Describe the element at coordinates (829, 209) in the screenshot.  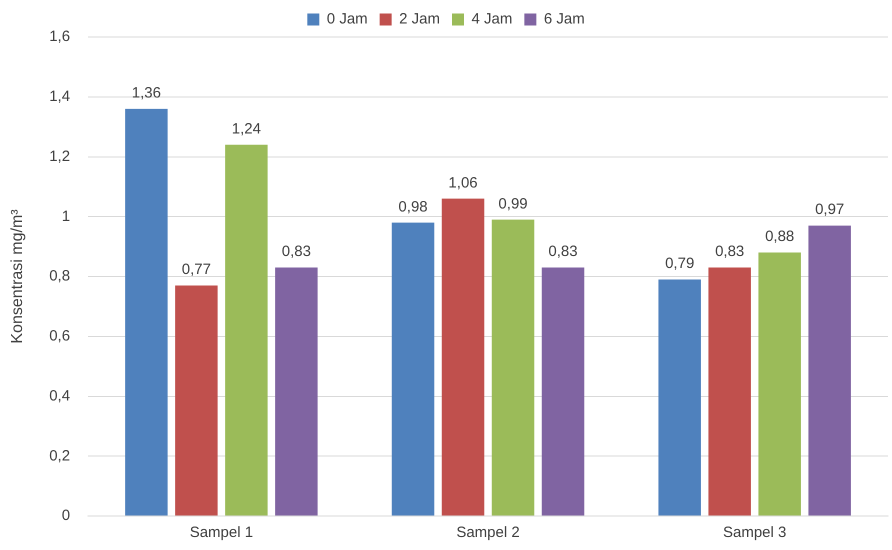
I see `data-label: 0,97` at that location.